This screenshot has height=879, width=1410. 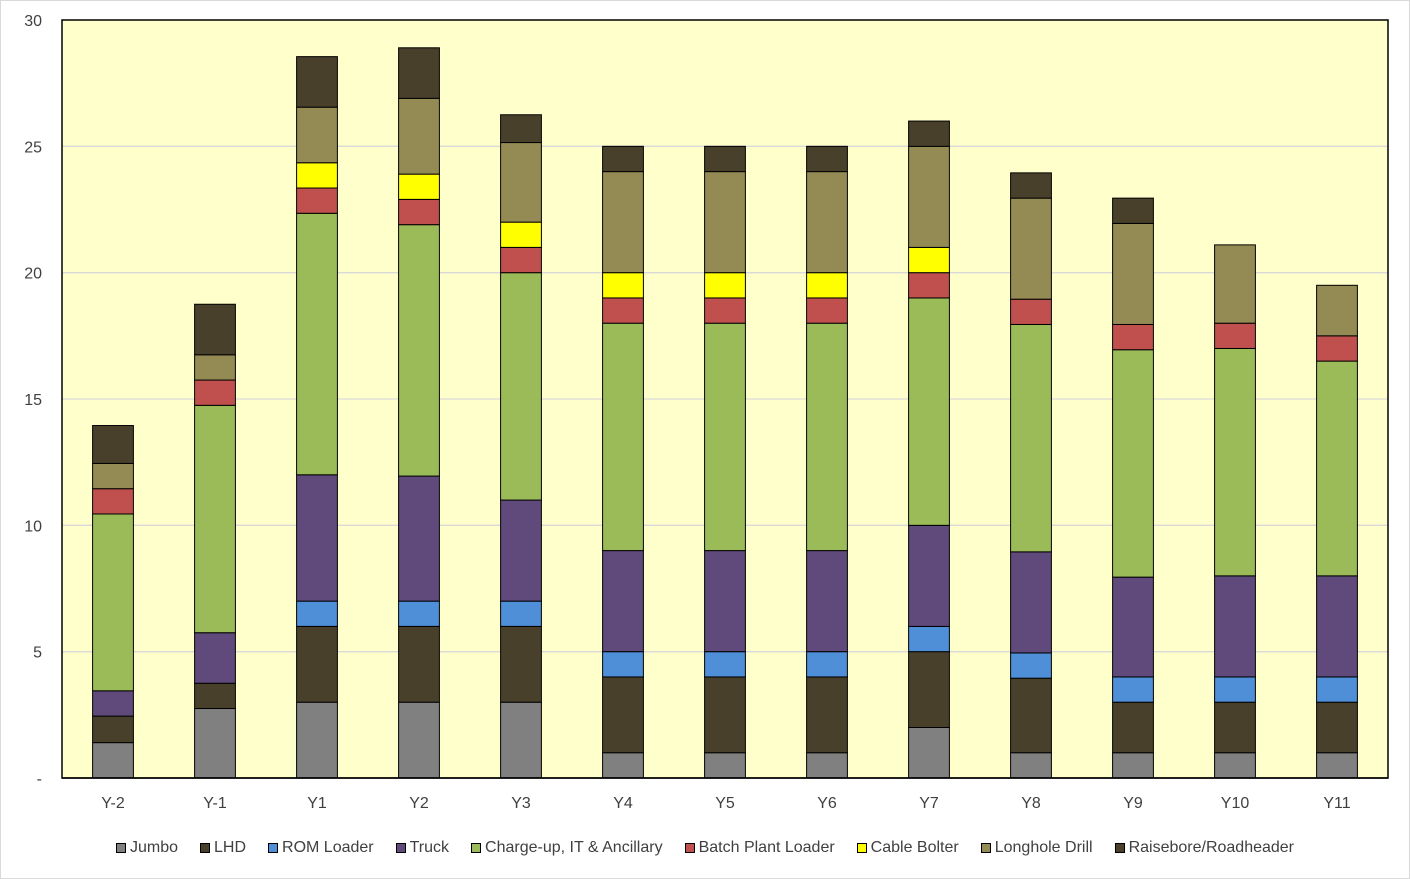 I want to click on bar-Y4-raisebore-roadheader, so click(x=623, y=159).